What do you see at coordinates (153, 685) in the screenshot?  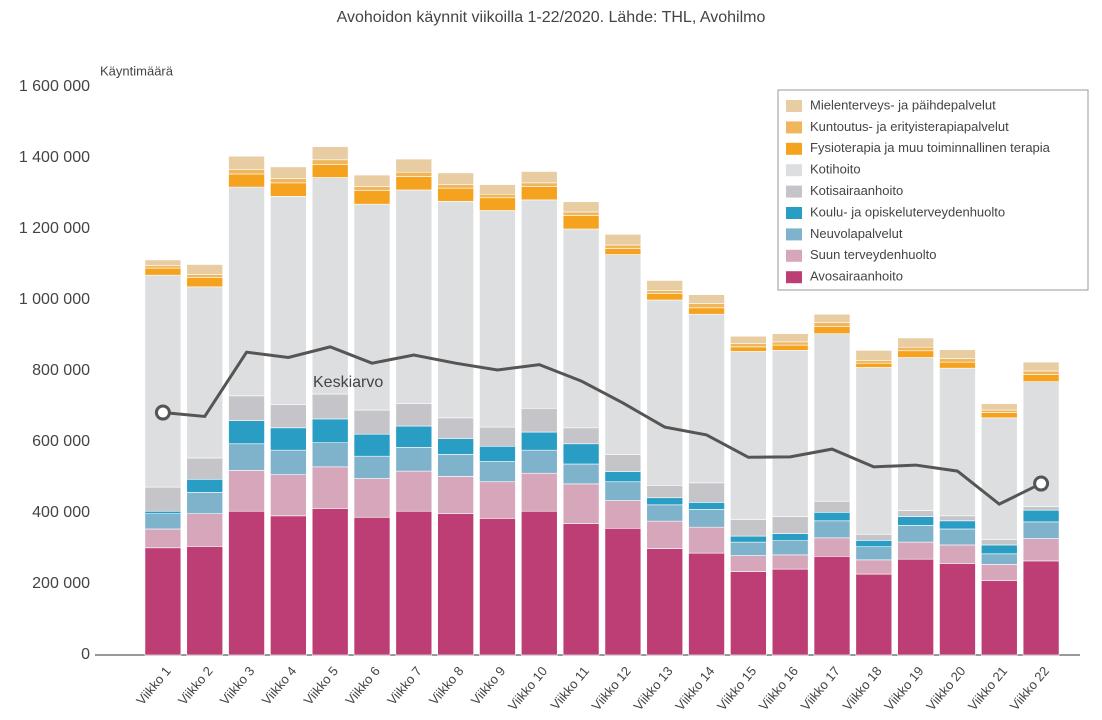 I see `x-tick-label: Viikko 1` at bounding box center [153, 685].